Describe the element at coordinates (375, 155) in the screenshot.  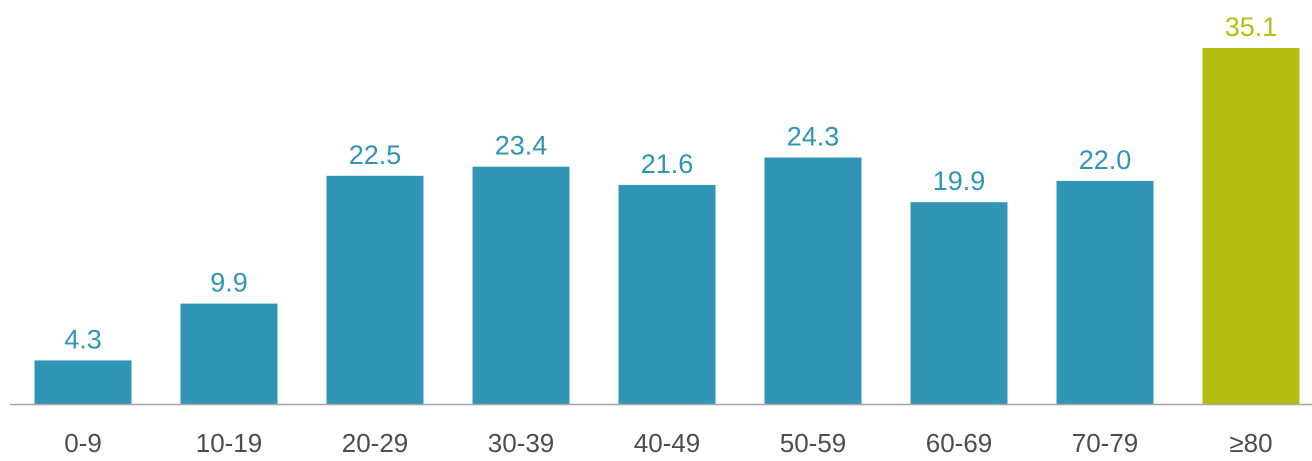
I see `value-label-20-29: 22.5` at that location.